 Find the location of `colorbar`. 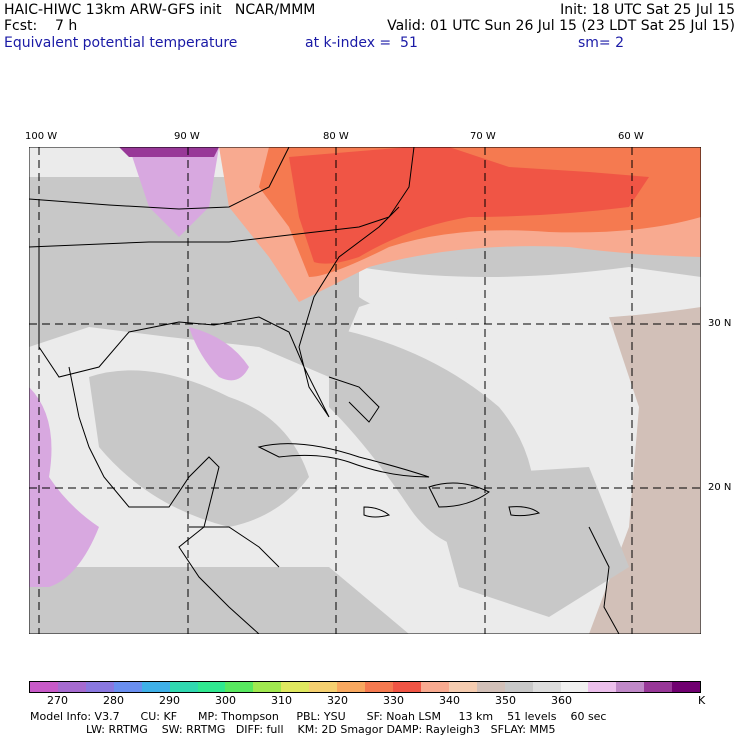

colorbar is located at coordinates (365, 687).